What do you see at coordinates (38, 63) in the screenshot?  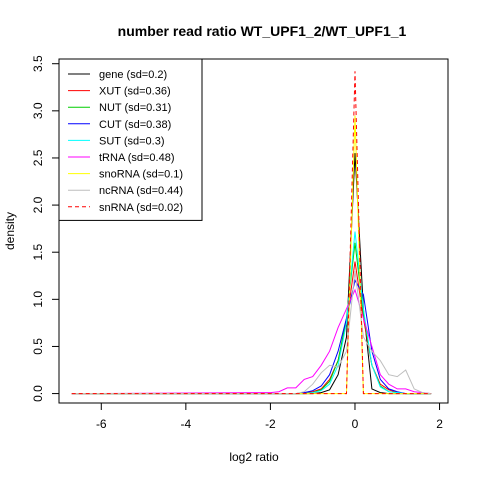 I see `y-tick-label: 3.5` at bounding box center [38, 63].